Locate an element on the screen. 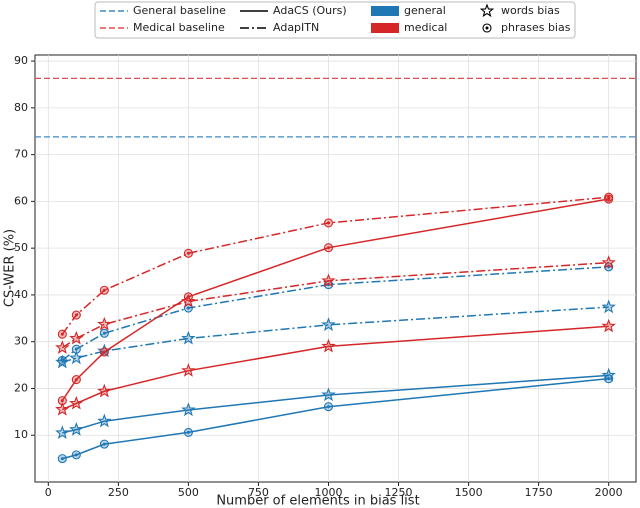 The image size is (640, 508). legend-label: medical is located at coordinates (425, 27).